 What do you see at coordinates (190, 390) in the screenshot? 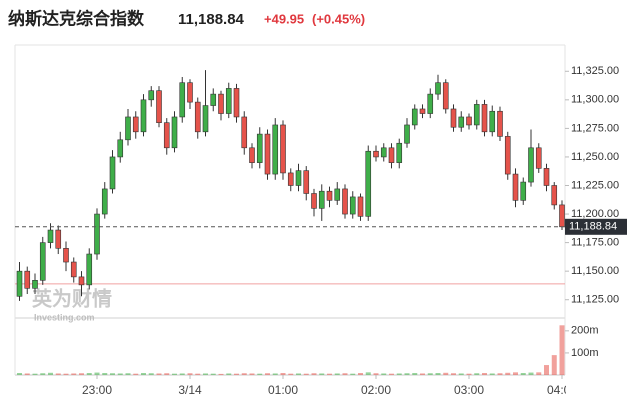
I see `x-tick-label: 3/14` at bounding box center [190, 390].